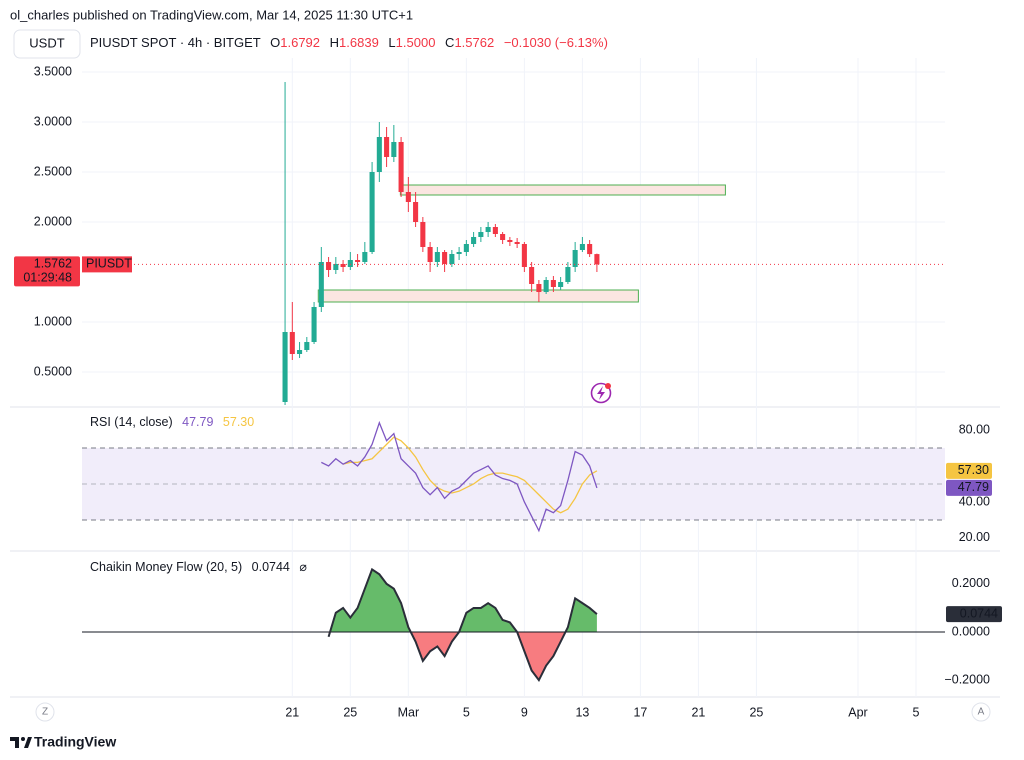 This screenshot has width=1024, height=760. I want to click on readout-label: 0.0744, so click(979, 613).